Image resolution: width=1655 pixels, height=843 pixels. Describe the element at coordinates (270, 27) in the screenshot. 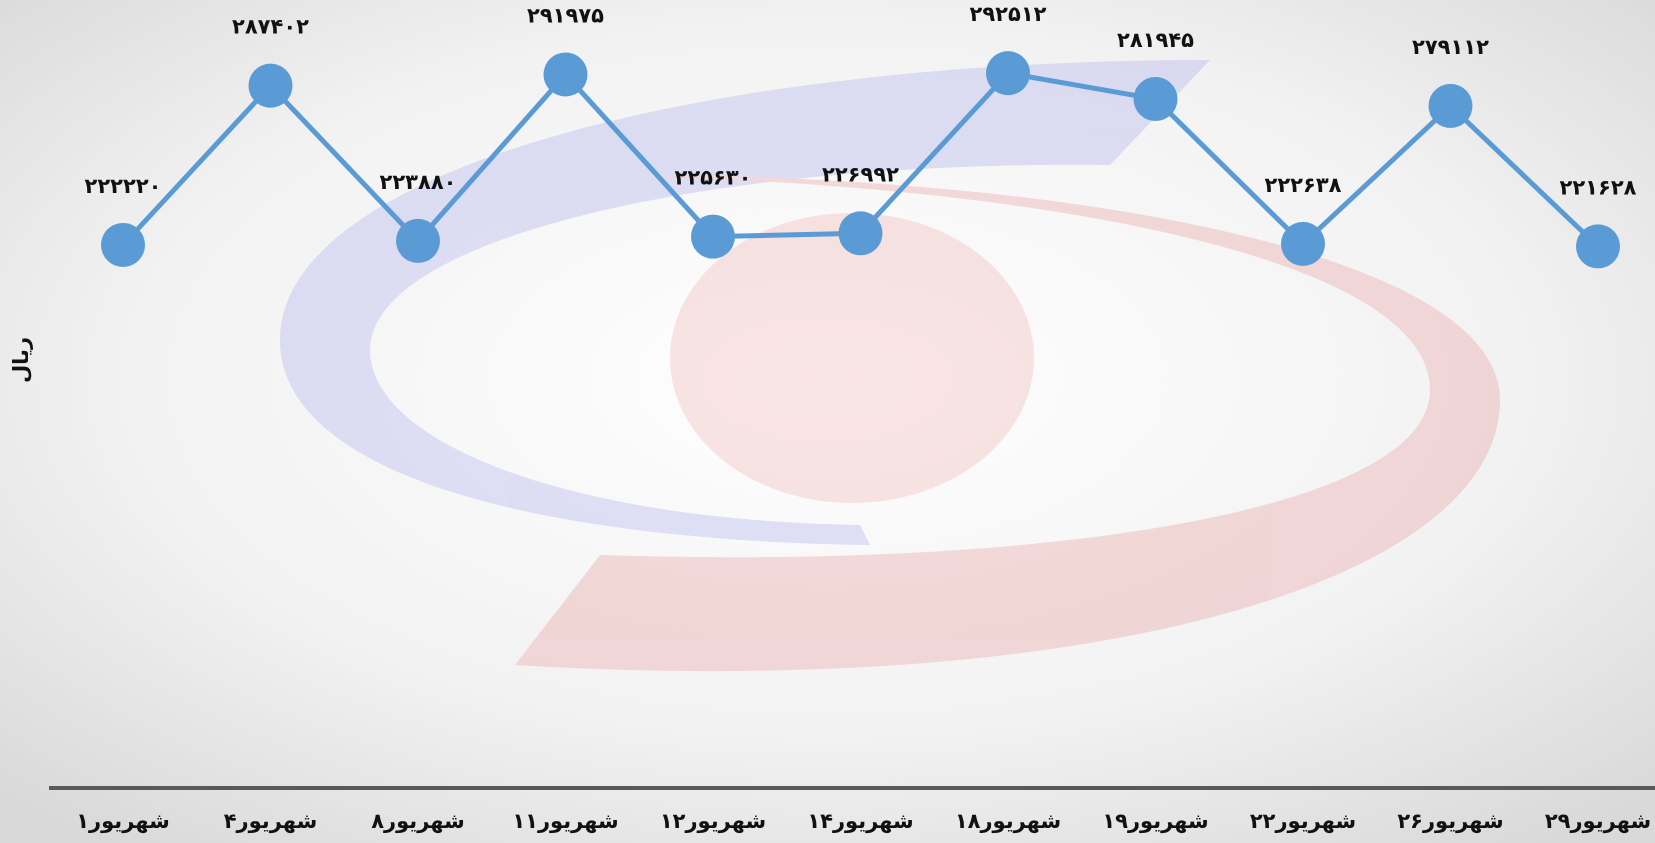

I see `data-label: ۲۸۷۴۰۲` at that location.